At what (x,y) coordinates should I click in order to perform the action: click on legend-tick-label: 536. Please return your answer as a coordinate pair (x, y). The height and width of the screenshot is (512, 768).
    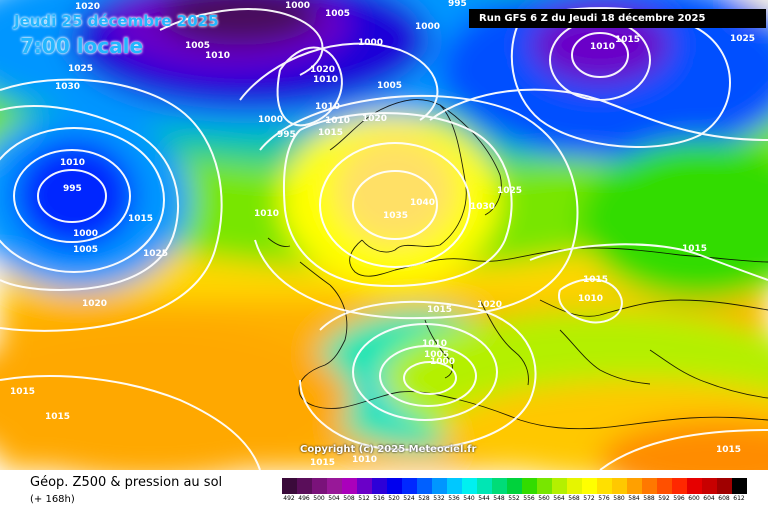
    Looking at the image, I should click on (454, 498).